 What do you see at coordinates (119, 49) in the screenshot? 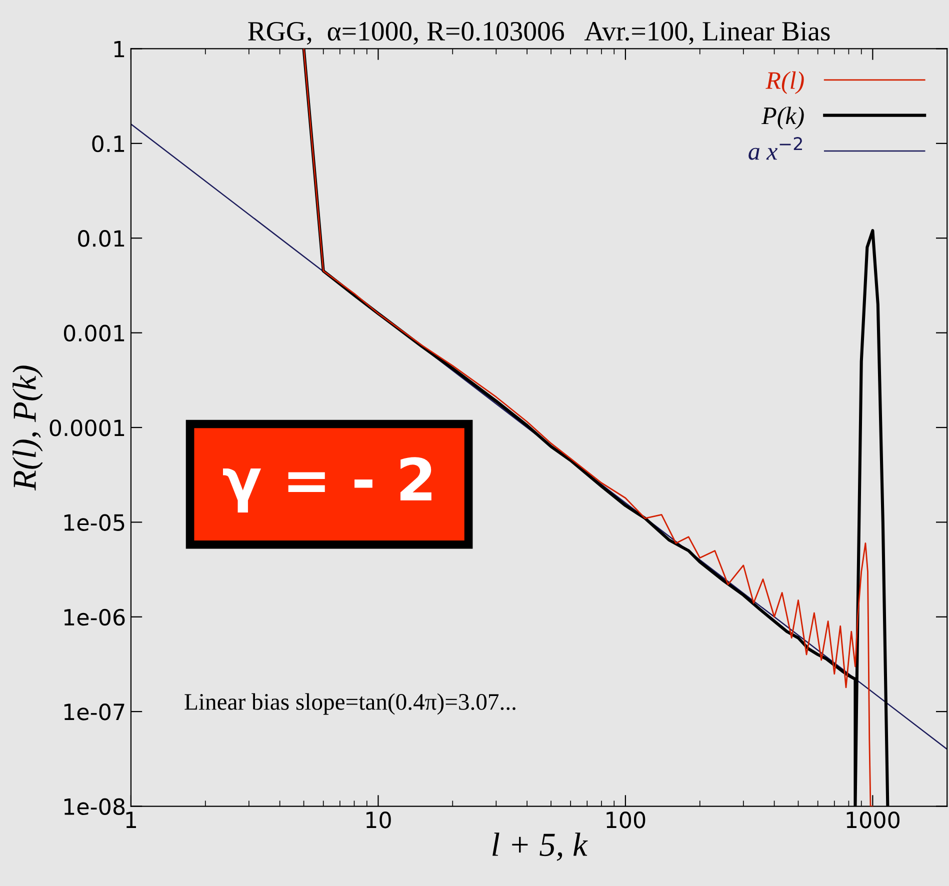
I see `y-tick-label: 1` at bounding box center [119, 49].